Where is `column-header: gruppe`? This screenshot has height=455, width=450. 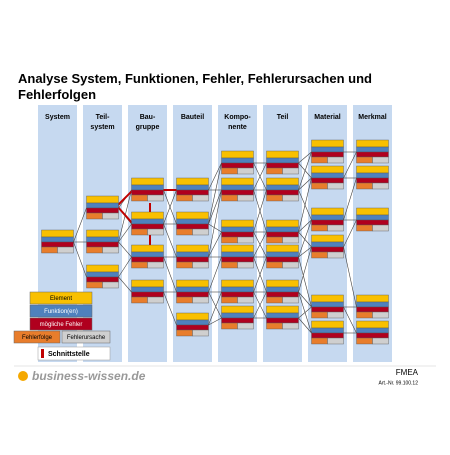
column-header: gruppe is located at coordinates (148, 127).